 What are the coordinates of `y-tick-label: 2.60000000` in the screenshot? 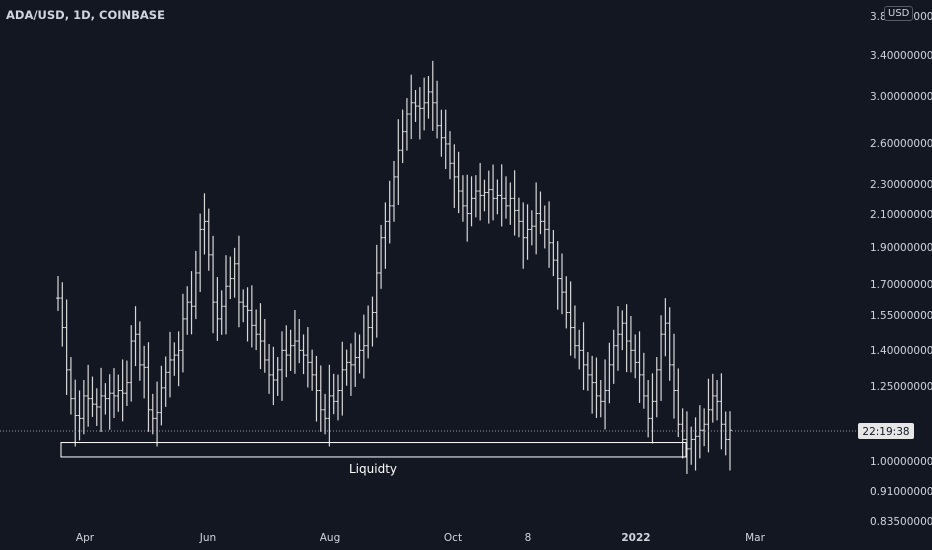 It's located at (901, 144).